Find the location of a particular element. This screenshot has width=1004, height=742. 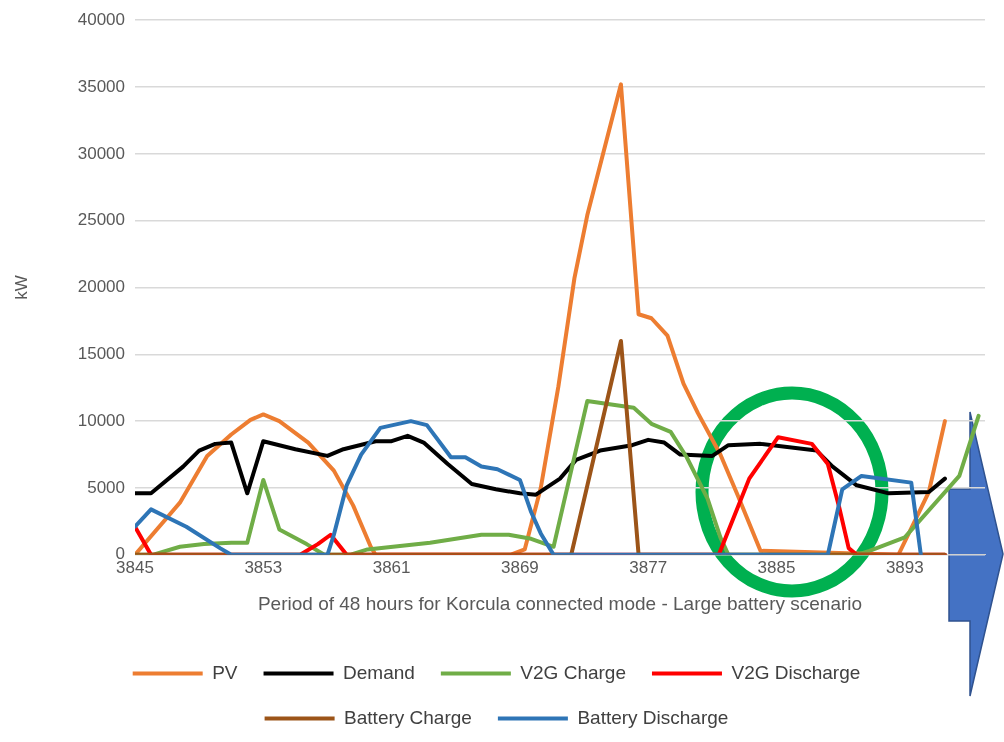

x-tick-label: 3861 is located at coordinates (391, 567).